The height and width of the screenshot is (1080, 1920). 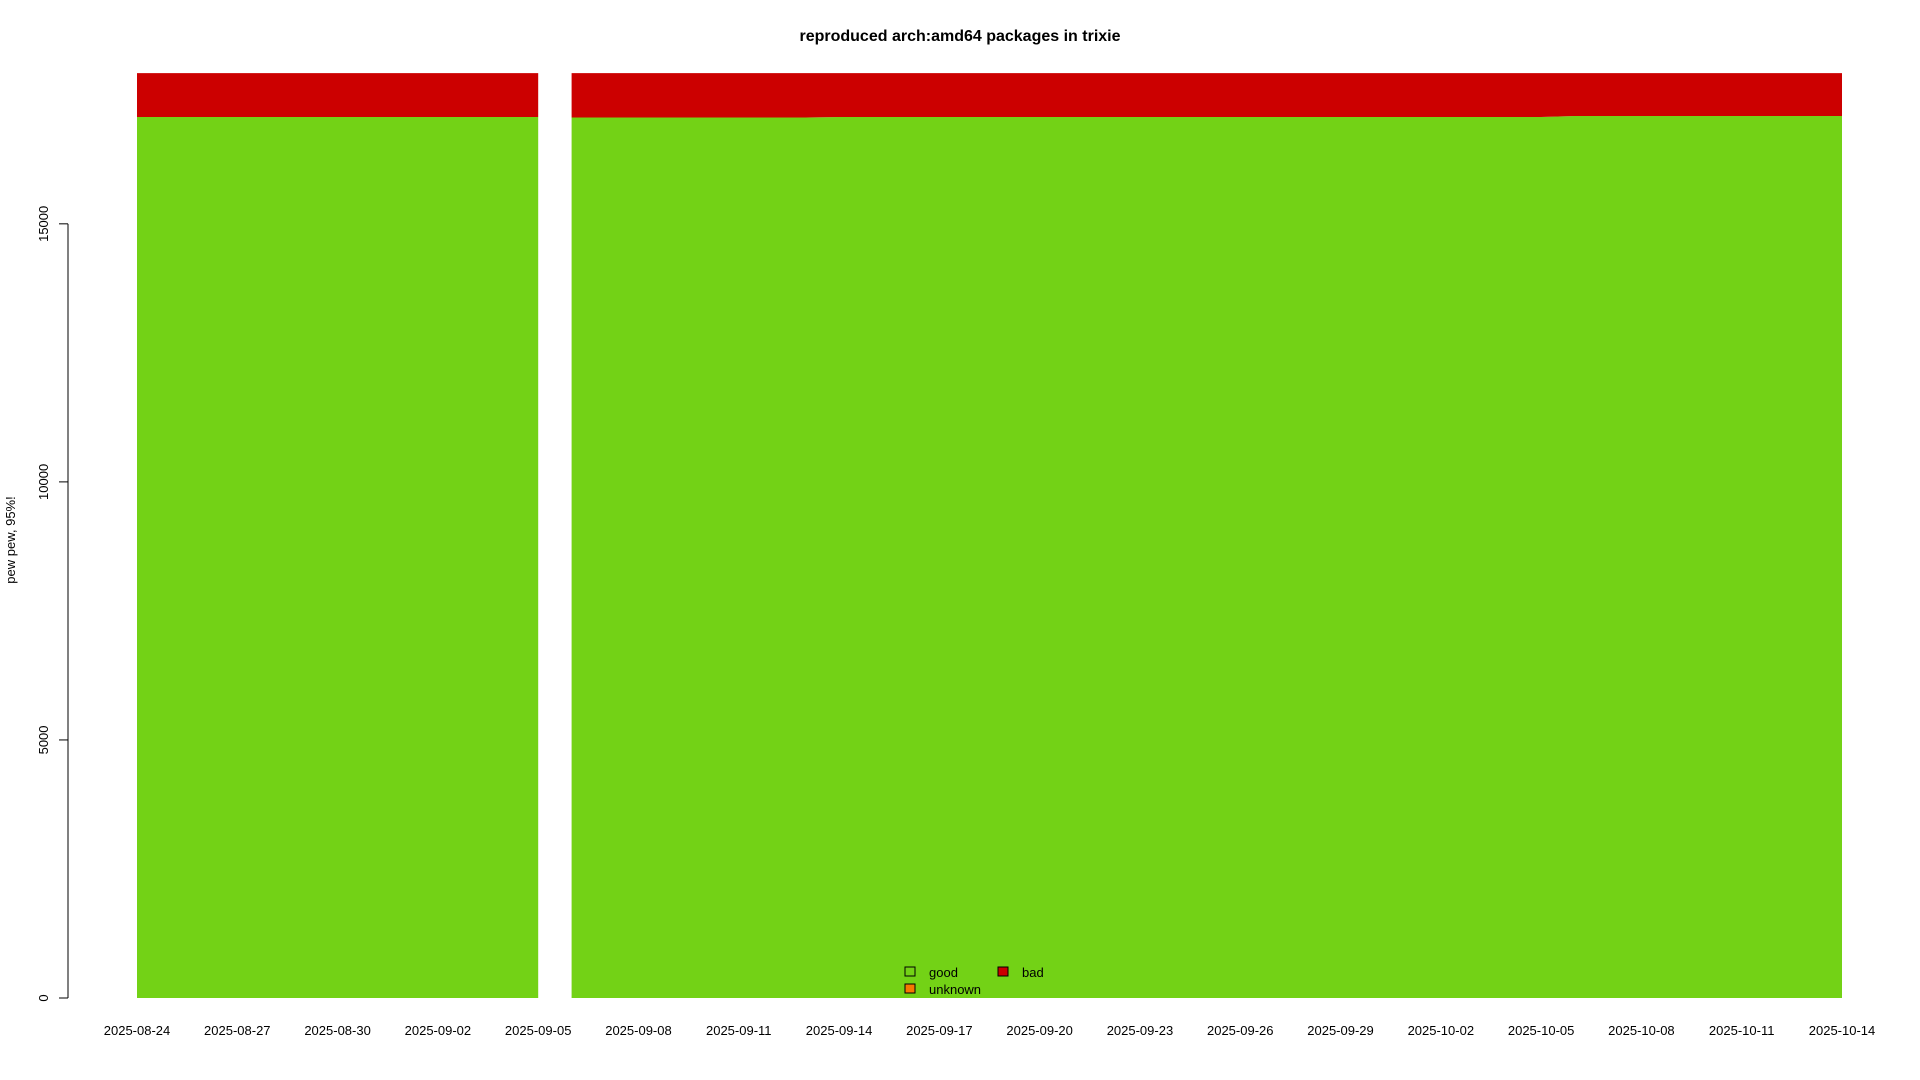 I want to click on y-axis: 0 5000 10000 15000, so click(x=52, y=604).